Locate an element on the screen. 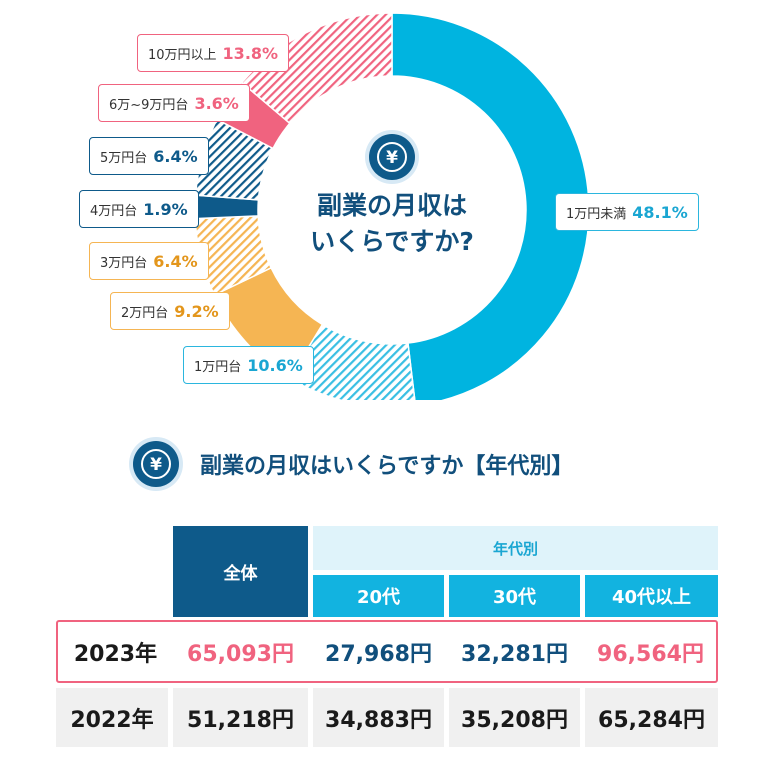 This screenshot has height=772, width=777. callout-3man-dai: 3万円台 6.4% is located at coordinates (149, 261).